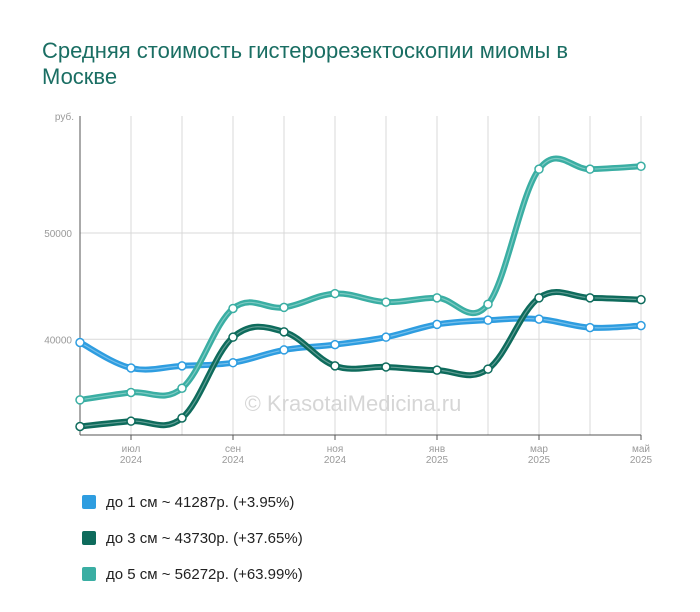 This screenshot has width=700, height=612. I want to click on legend-item-5cm: до 5 см ~ 56272р. (+63.99%), so click(192, 574).